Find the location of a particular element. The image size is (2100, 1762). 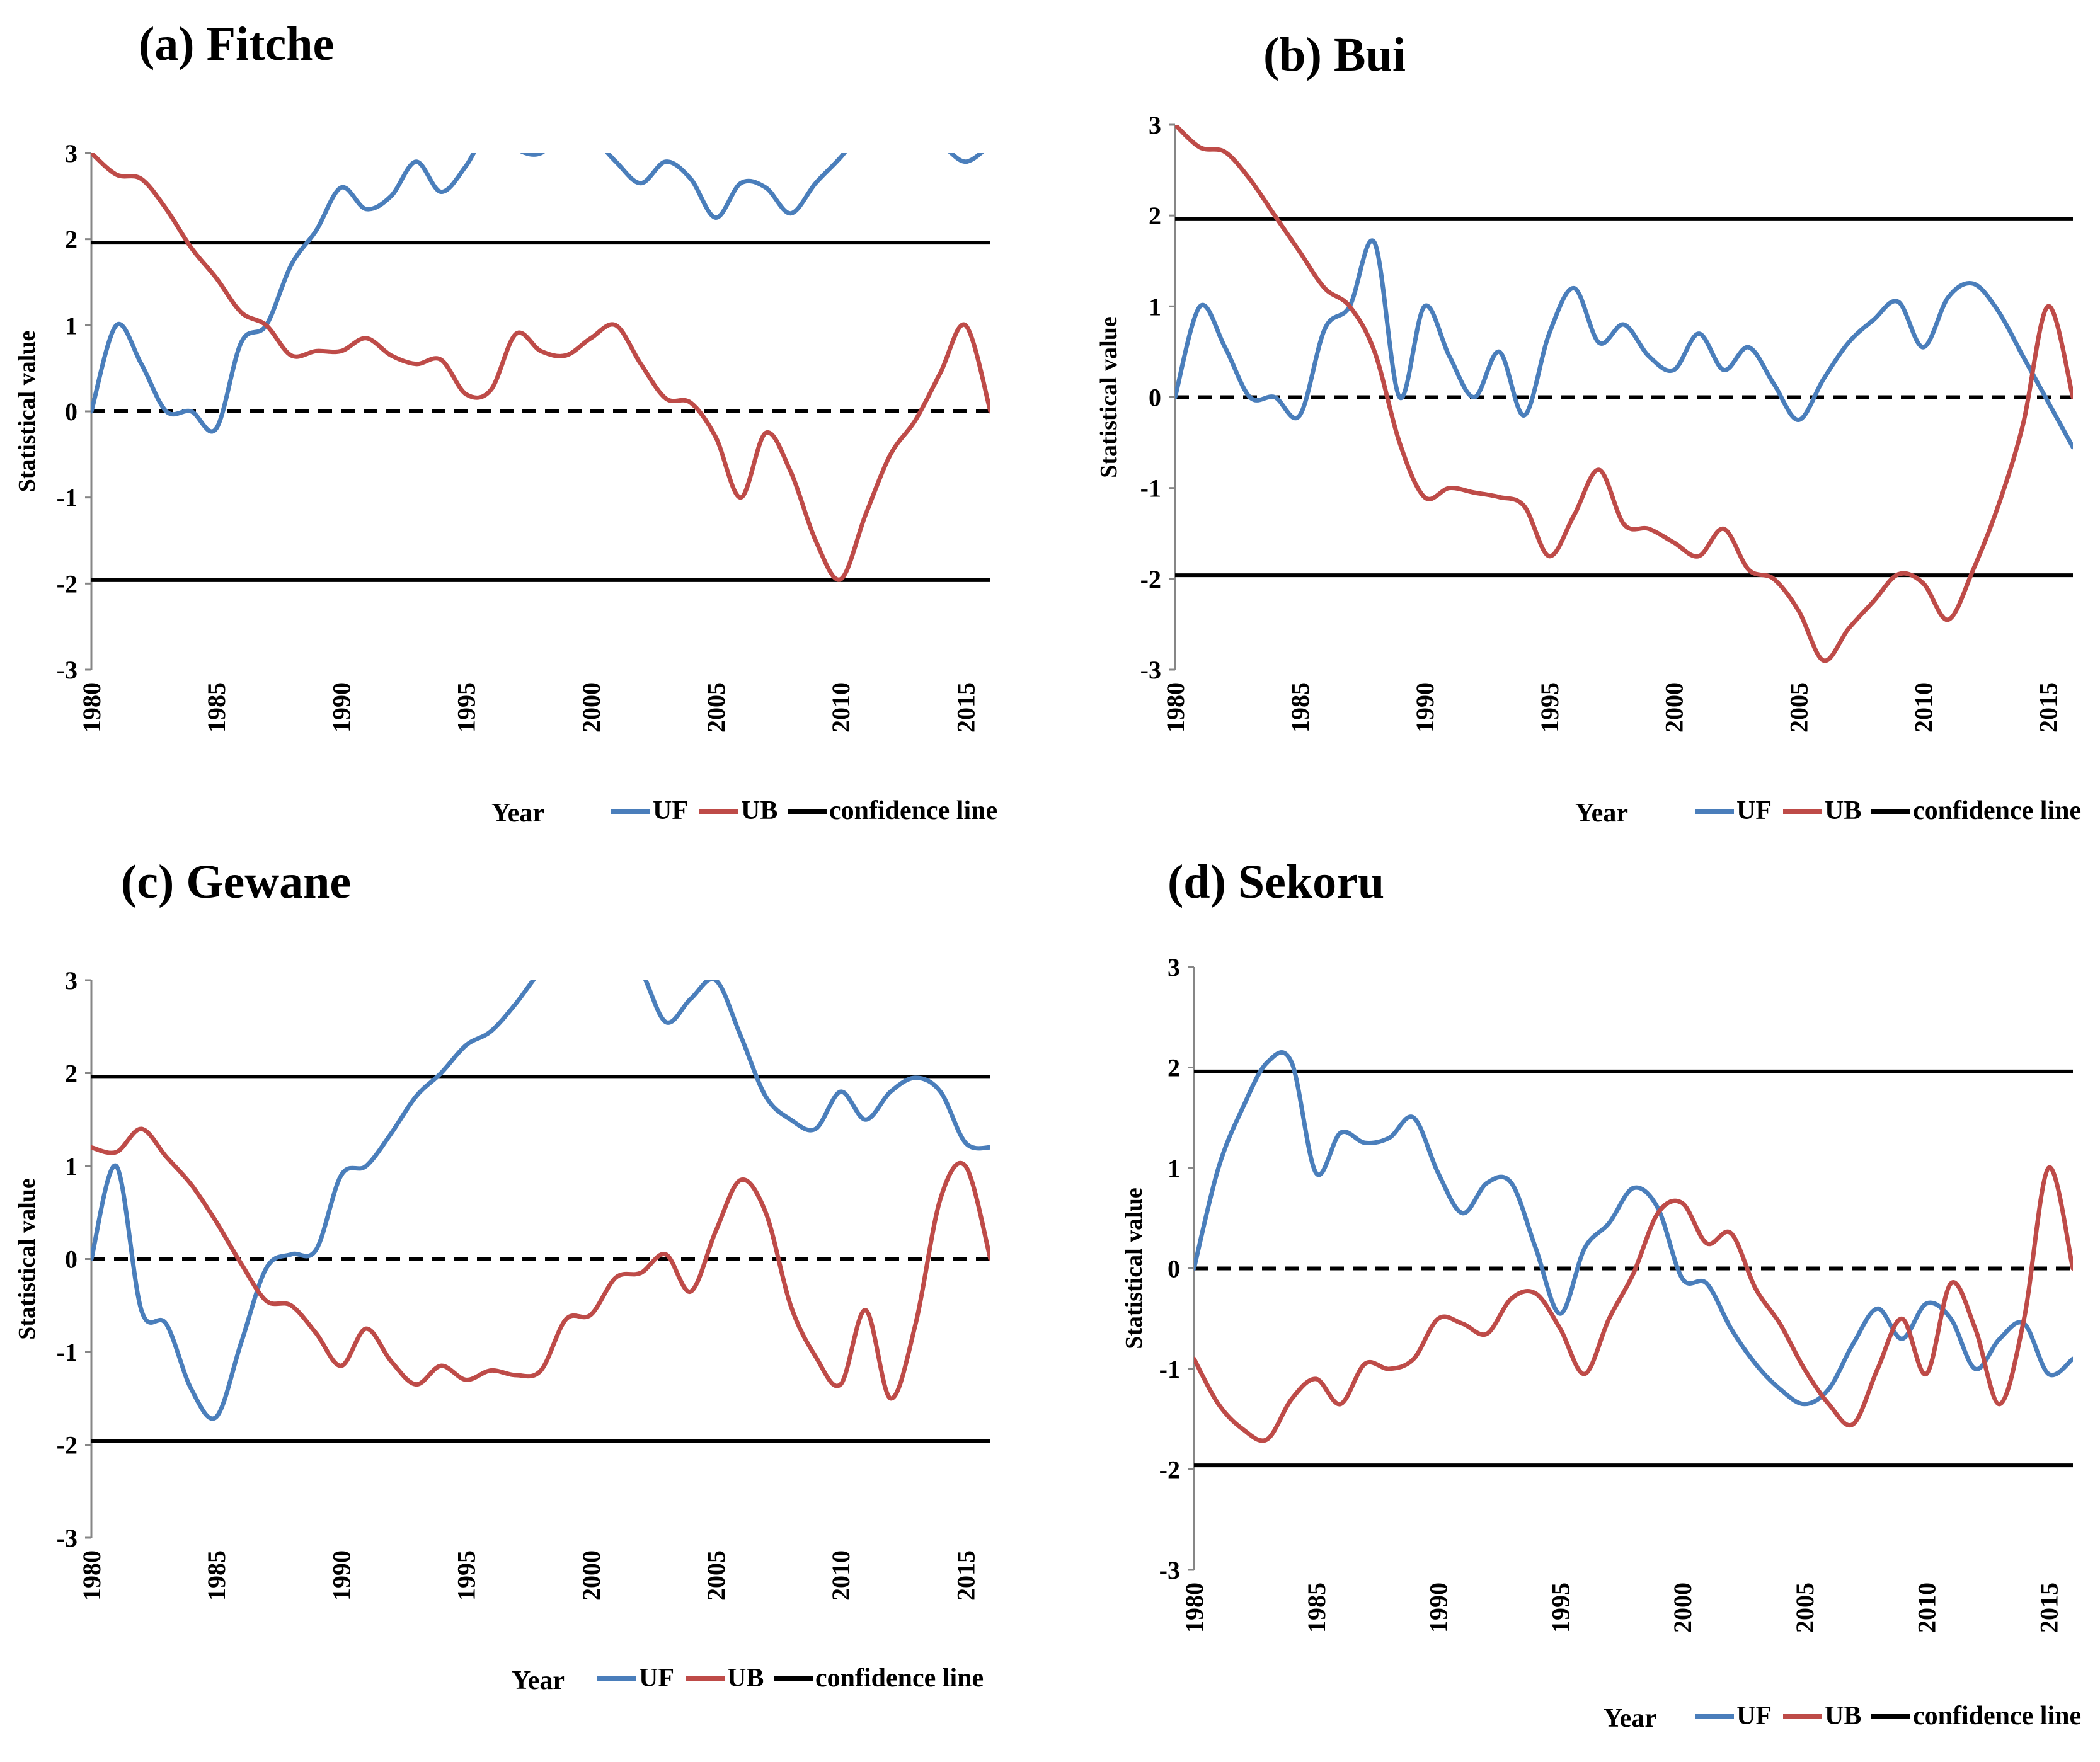

chart-title: (d) Sekoru is located at coordinates (1276, 881).